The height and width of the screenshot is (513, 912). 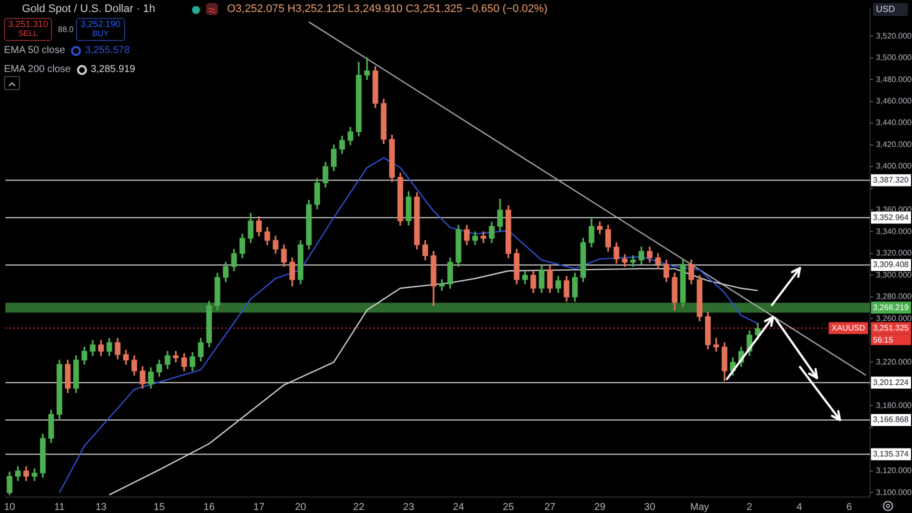 What do you see at coordinates (894, 57) in the screenshot?
I see `y-tick-label: 3,500.000` at bounding box center [894, 57].